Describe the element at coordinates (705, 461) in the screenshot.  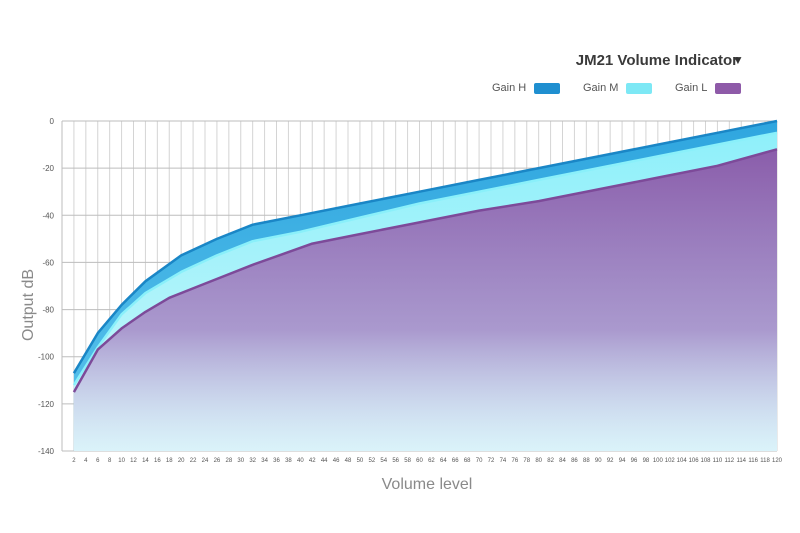
I see `x-tick-label: 108` at that location.